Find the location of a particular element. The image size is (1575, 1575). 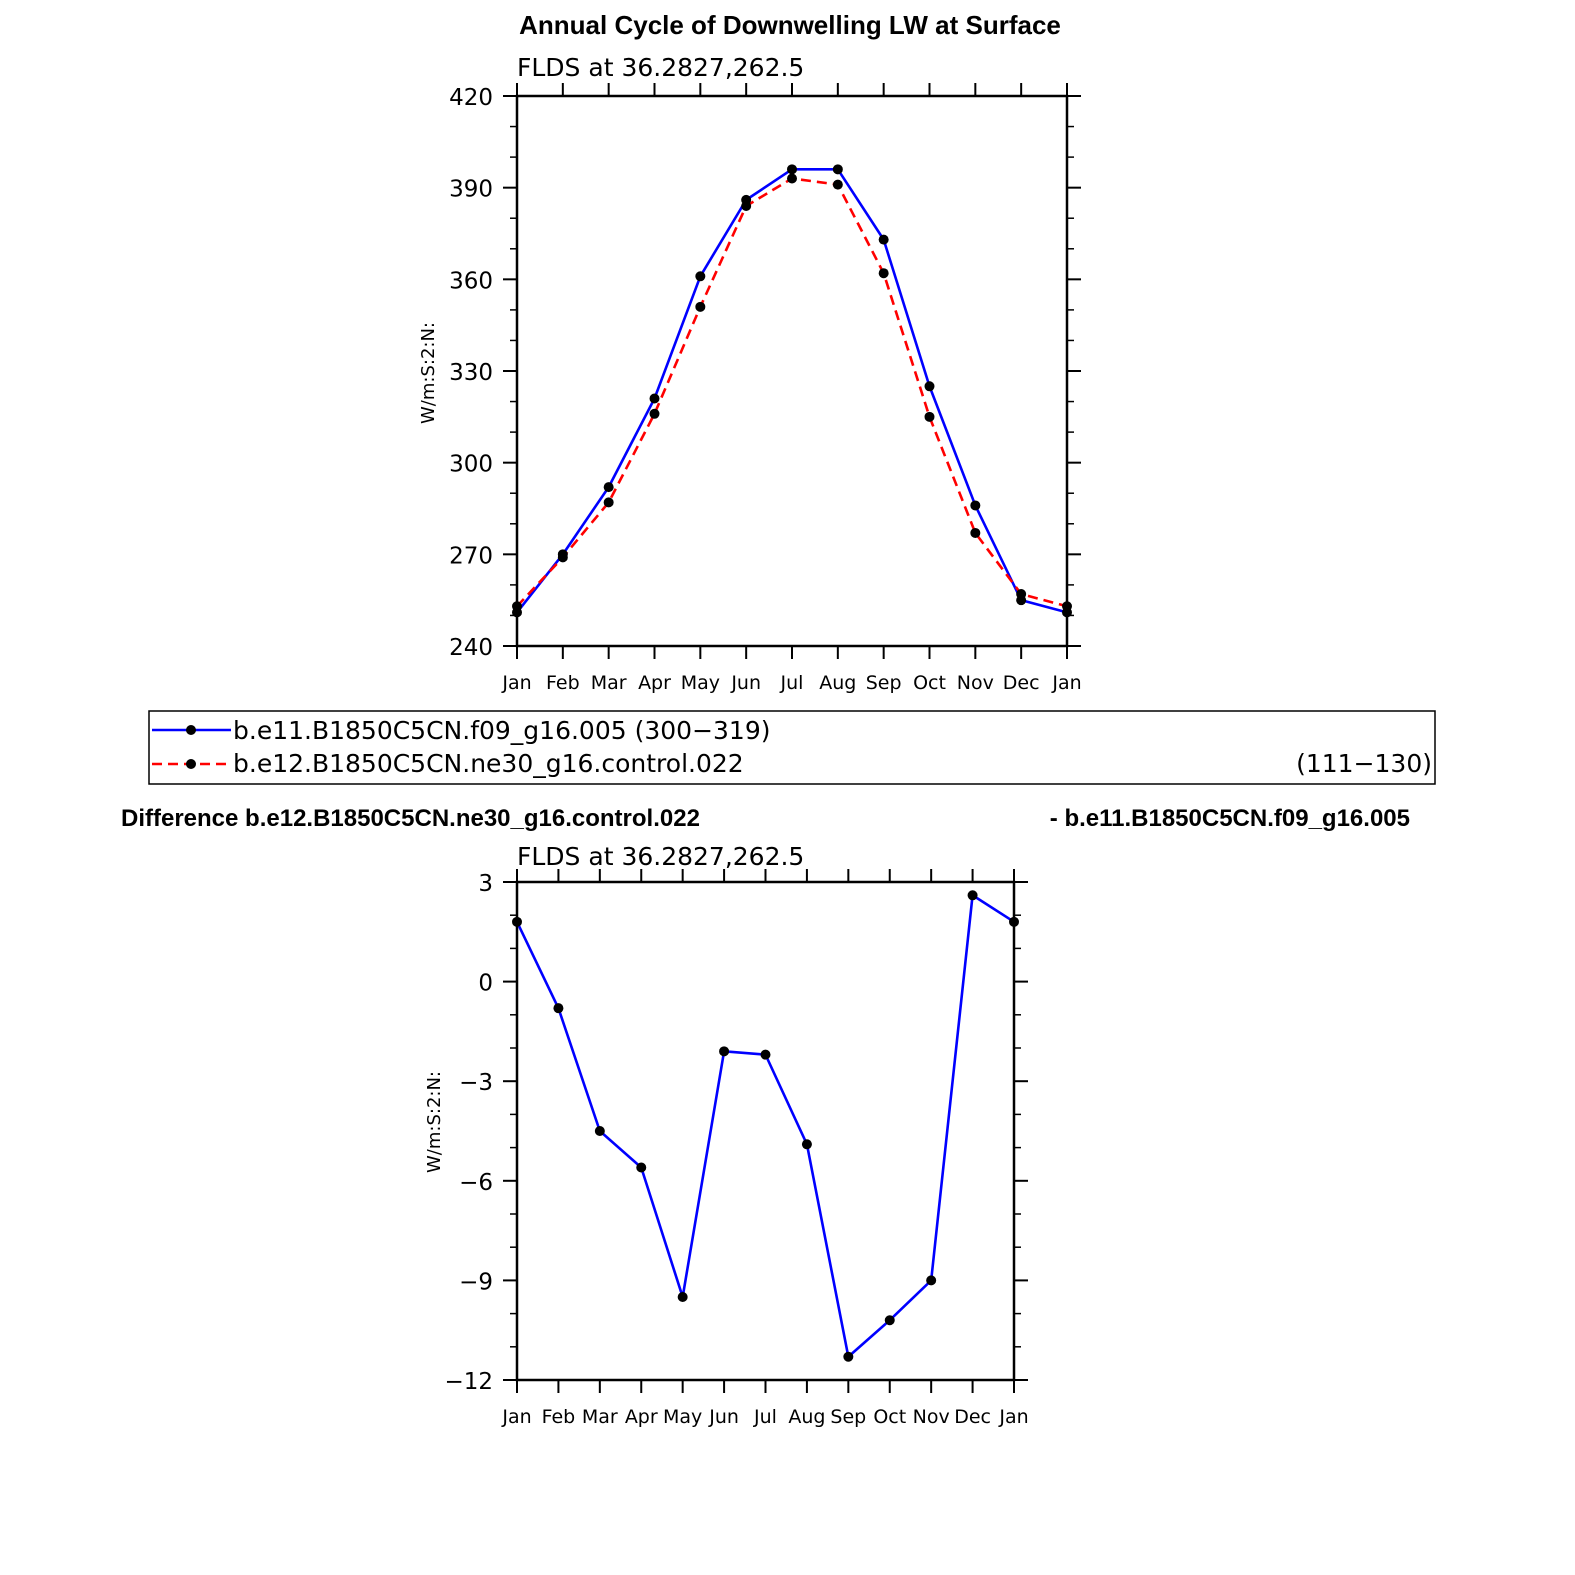

top-x-tick-label: Mar is located at coordinates (609, 683).